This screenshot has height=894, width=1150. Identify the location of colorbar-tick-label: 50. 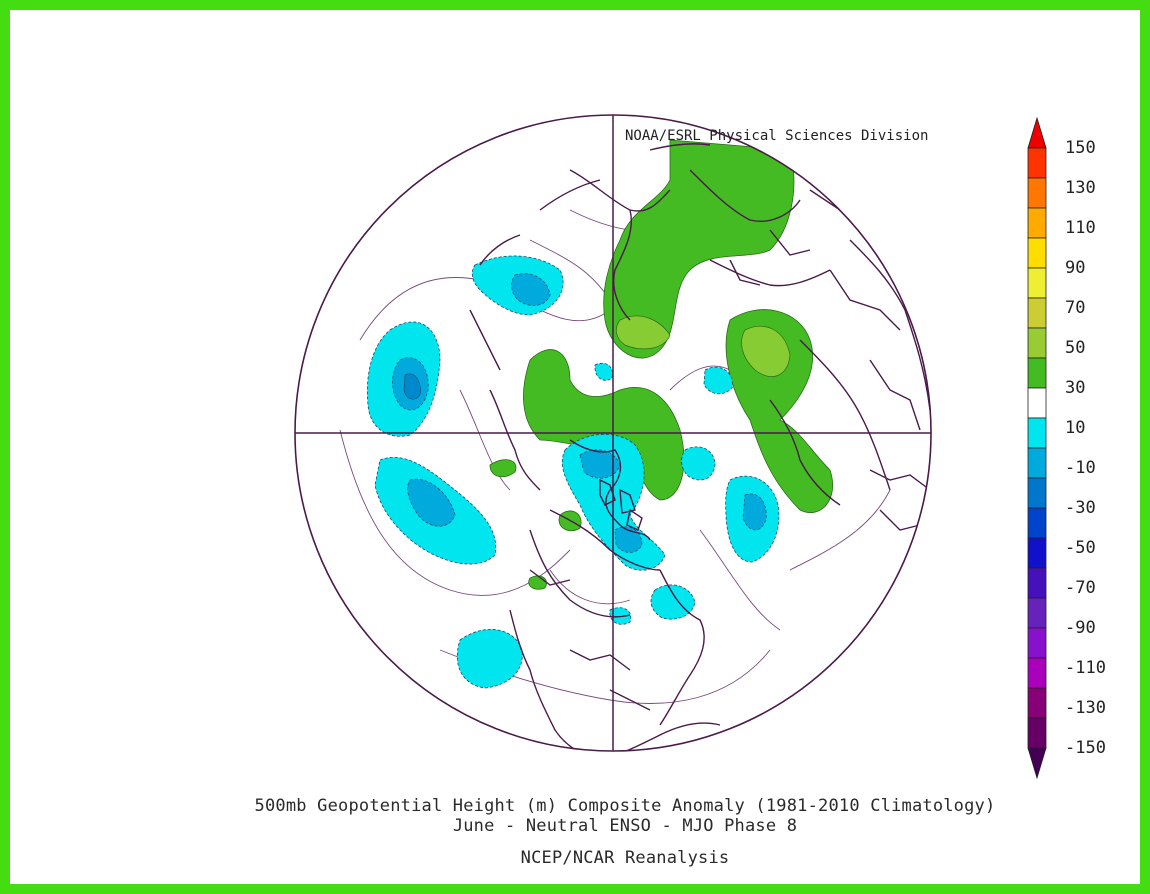
(1075, 348).